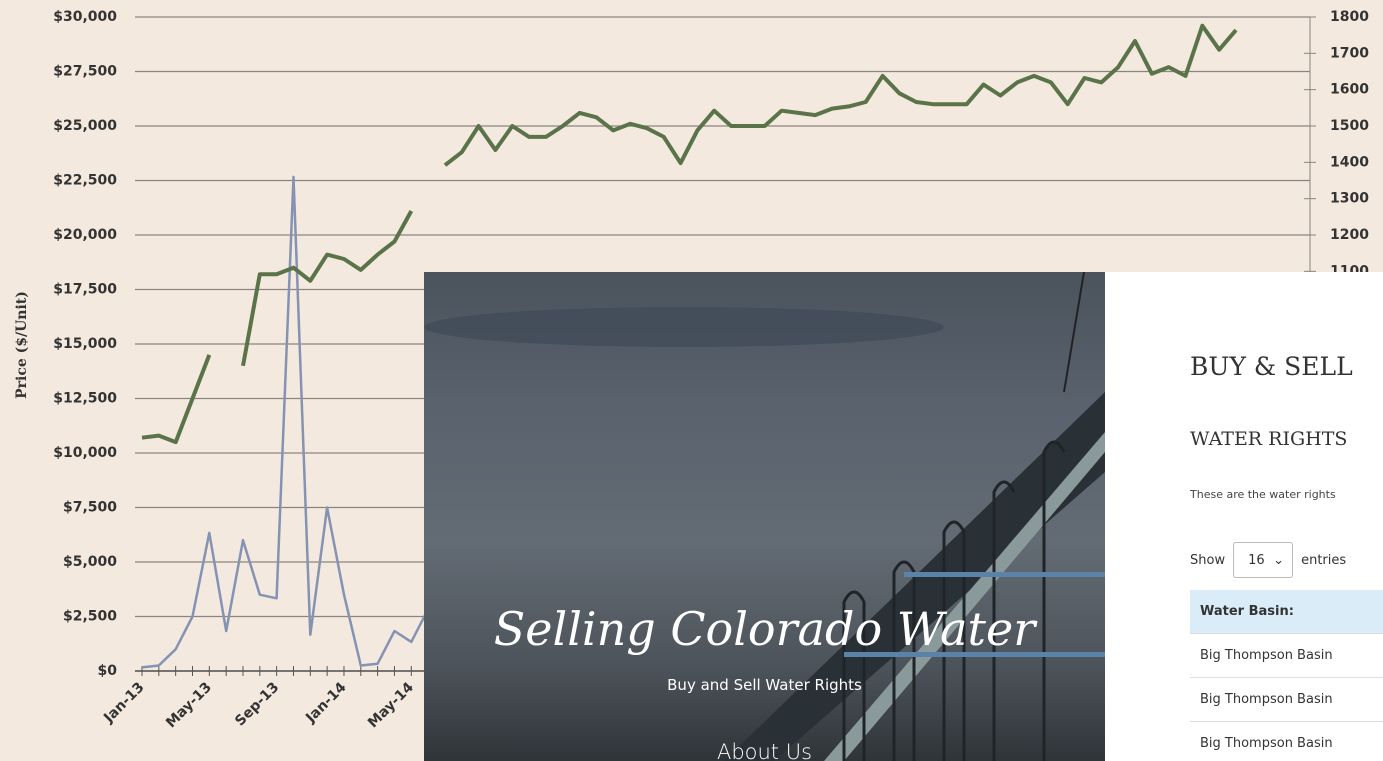  Describe the element at coordinates (123, 702) in the screenshot. I see `x-tick-label: Jan-13` at that location.